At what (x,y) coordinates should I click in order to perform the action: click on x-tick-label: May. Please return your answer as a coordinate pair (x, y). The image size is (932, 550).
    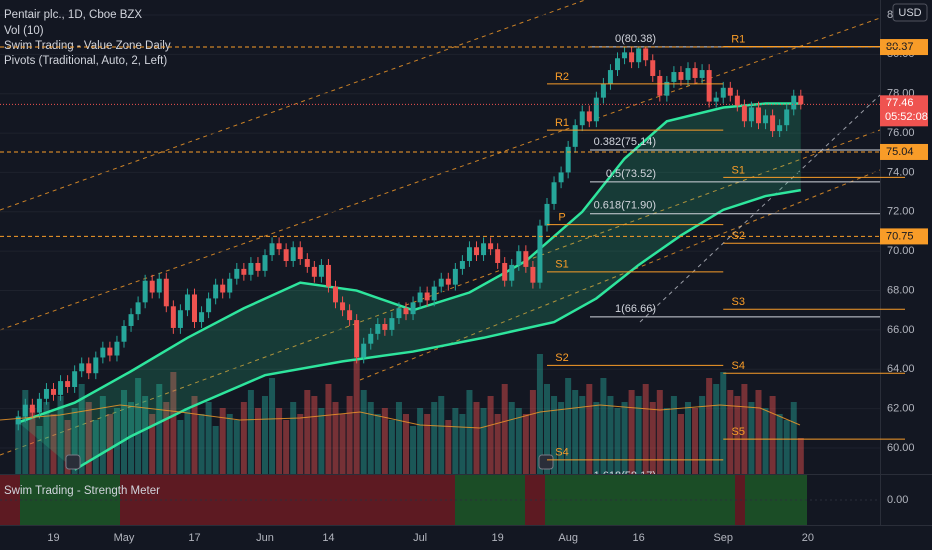
    Looking at the image, I should click on (124, 538).